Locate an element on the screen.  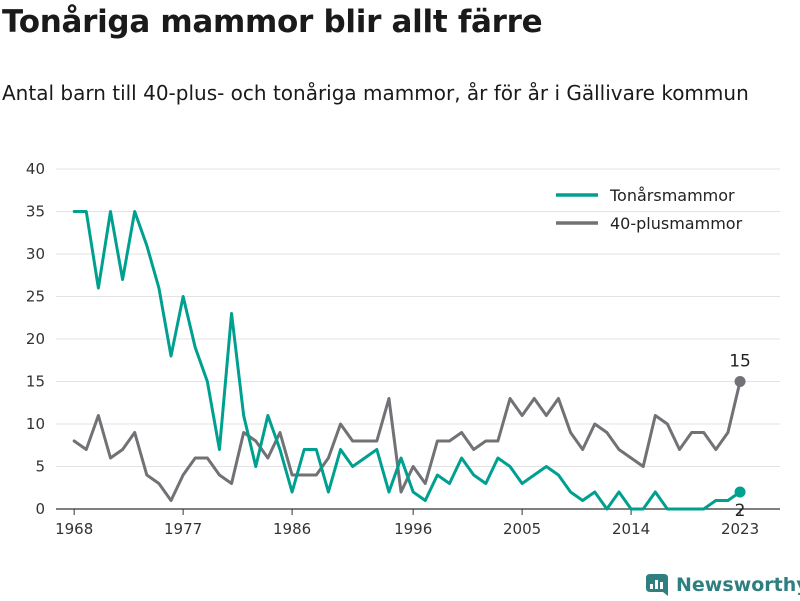
legend-label: Tonårsmammor is located at coordinates (672, 195).